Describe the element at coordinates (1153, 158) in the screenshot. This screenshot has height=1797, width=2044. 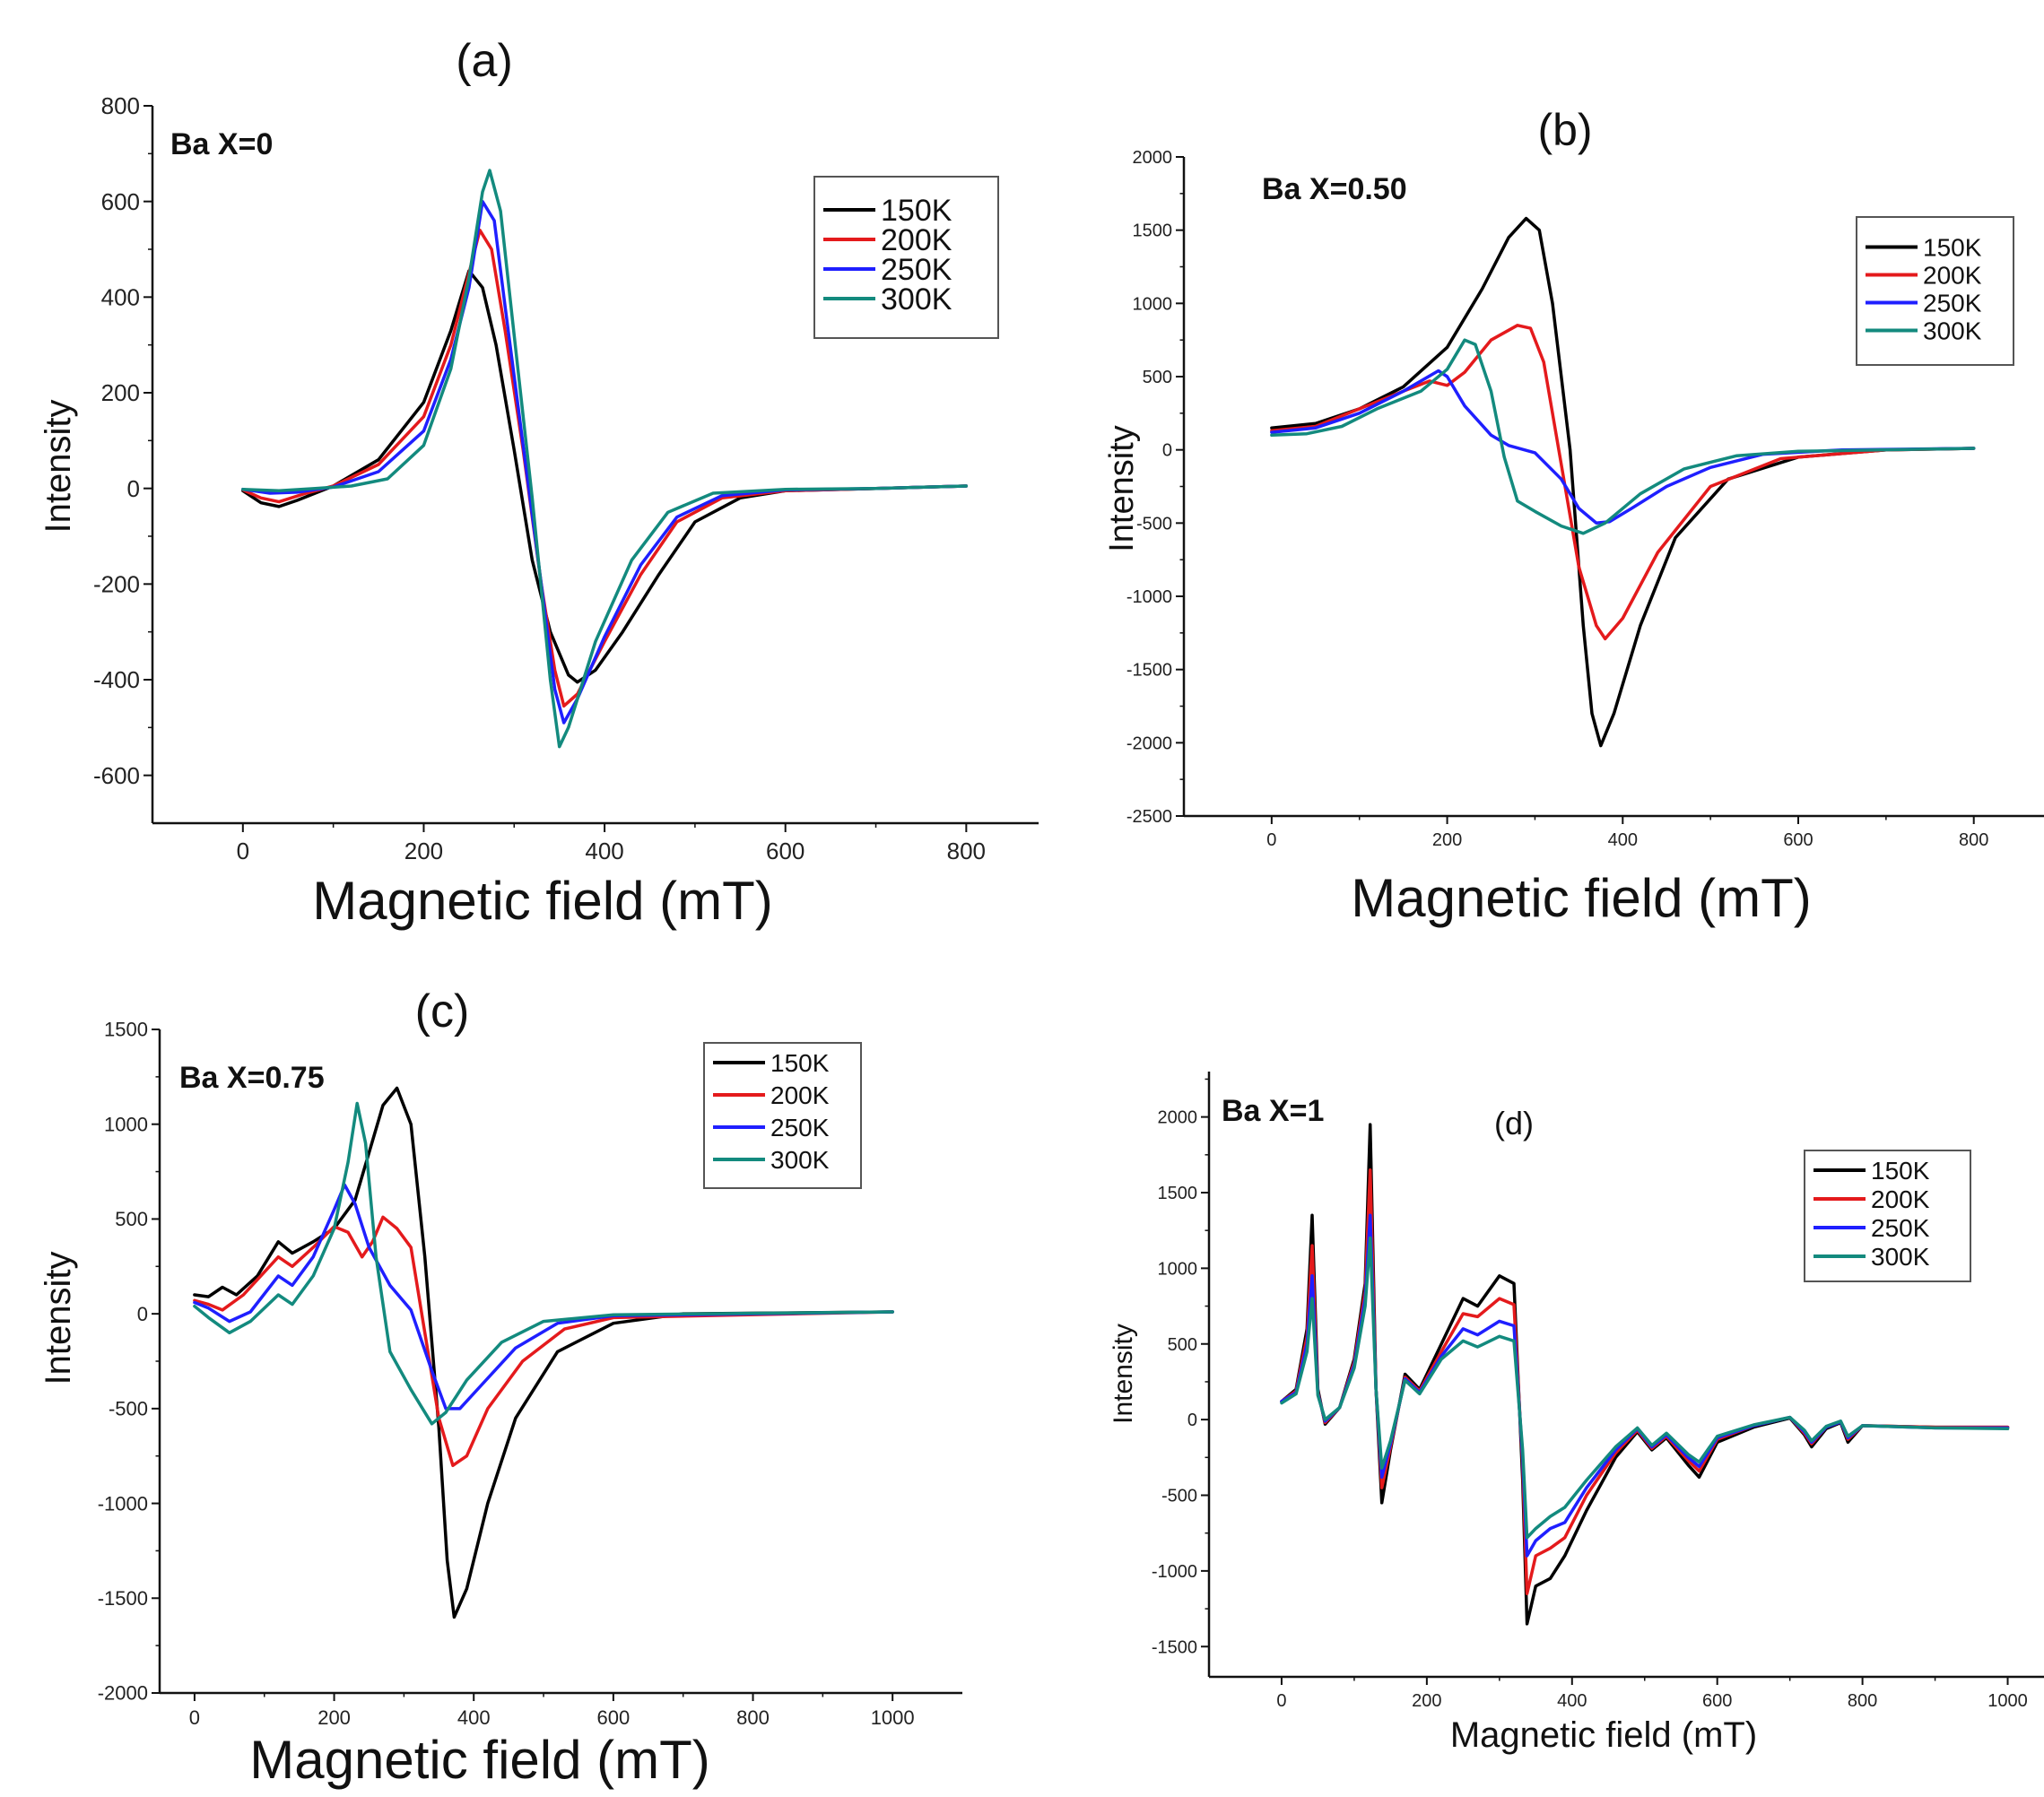
I see `y-tick-label: 2000` at that location.